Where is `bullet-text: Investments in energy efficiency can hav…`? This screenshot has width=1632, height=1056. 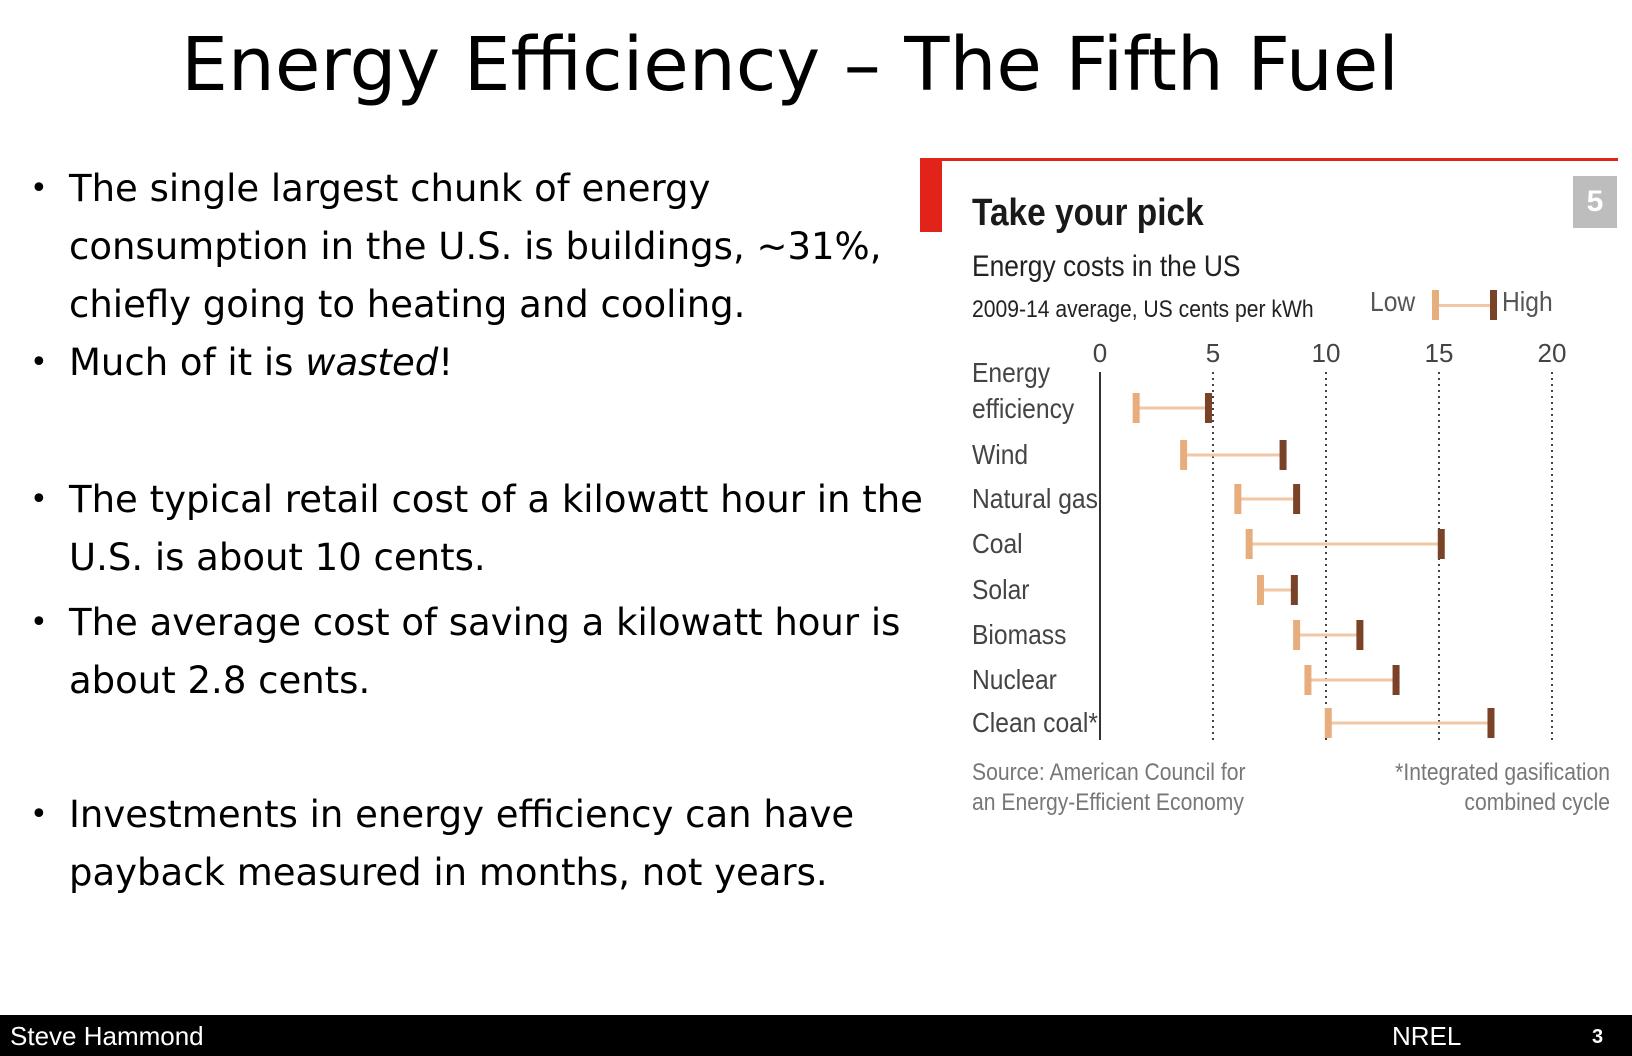
bullet-text: Investments in energy efficiency can hav… is located at coordinates (462, 843).